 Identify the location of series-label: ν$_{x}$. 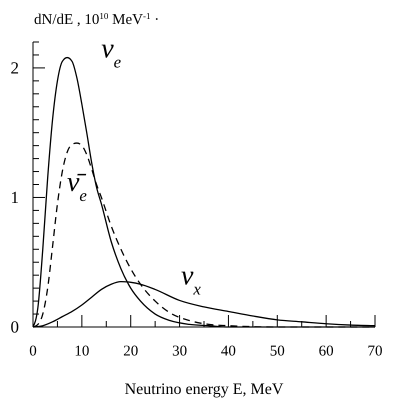
(191, 279).